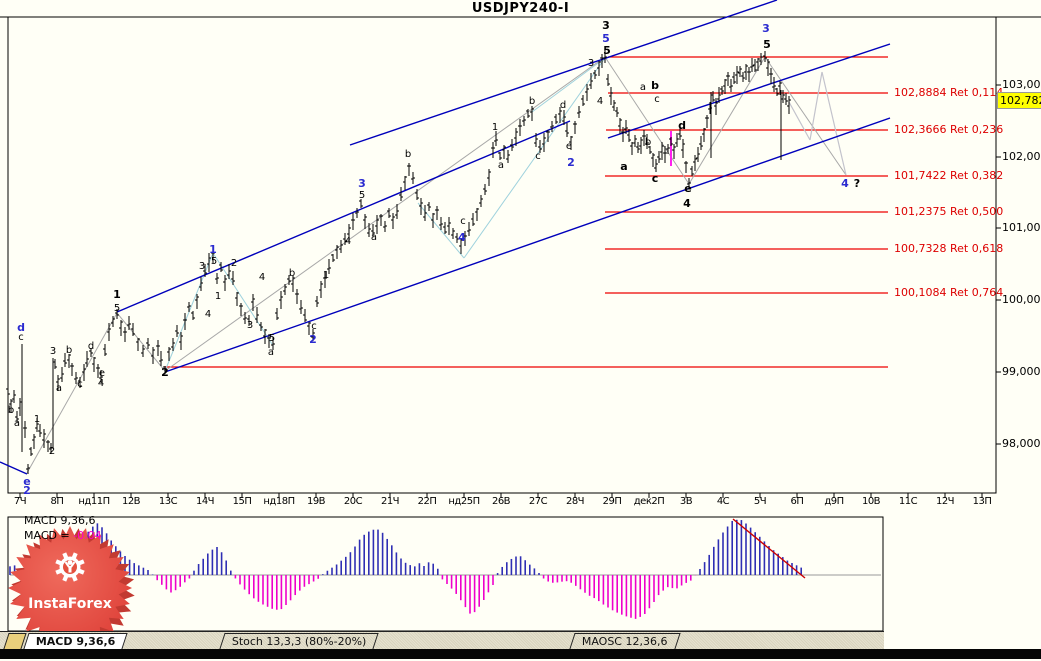  What do you see at coordinates (612, 501) in the screenshot?
I see `x-axis-label: 29П` at bounding box center [612, 501].